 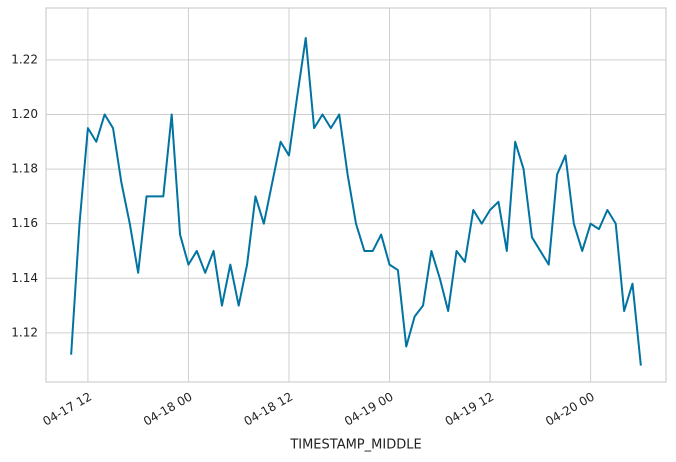 I want to click on x-tick-label: 04-17 12, so click(x=67, y=409).